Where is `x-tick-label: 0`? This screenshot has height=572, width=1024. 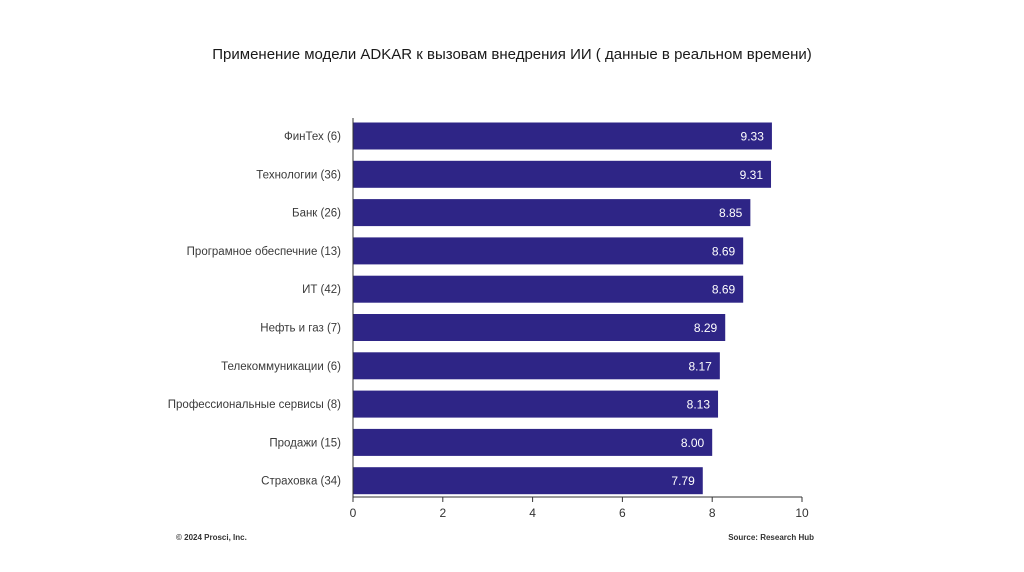 x-tick-label: 0 is located at coordinates (353, 513).